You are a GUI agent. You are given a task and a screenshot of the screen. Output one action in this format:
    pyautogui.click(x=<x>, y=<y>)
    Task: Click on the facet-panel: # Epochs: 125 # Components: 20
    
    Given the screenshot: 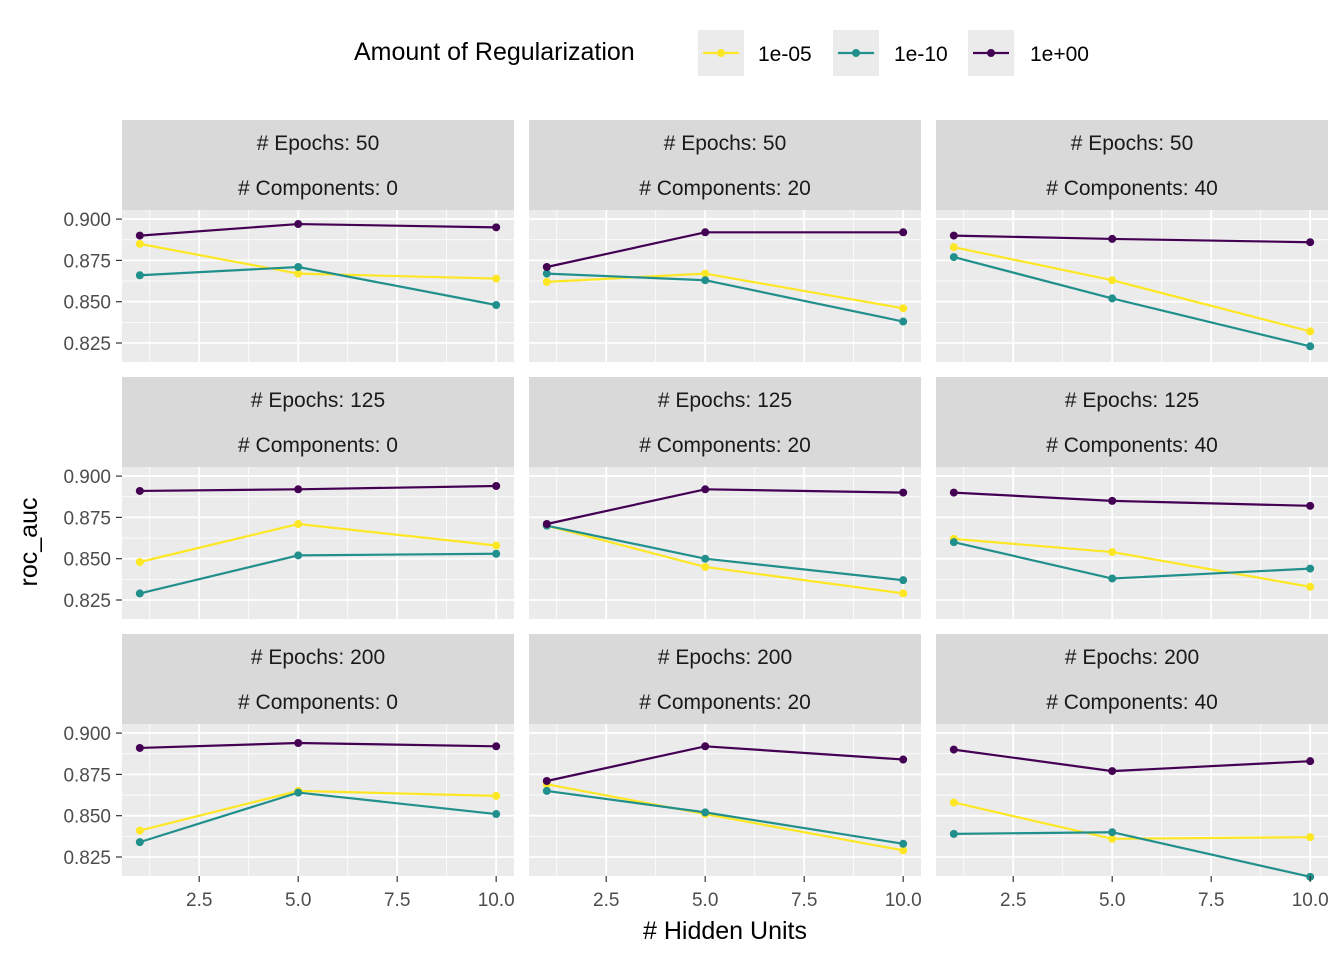 What is the action you would take?
    pyautogui.click(x=725, y=498)
    